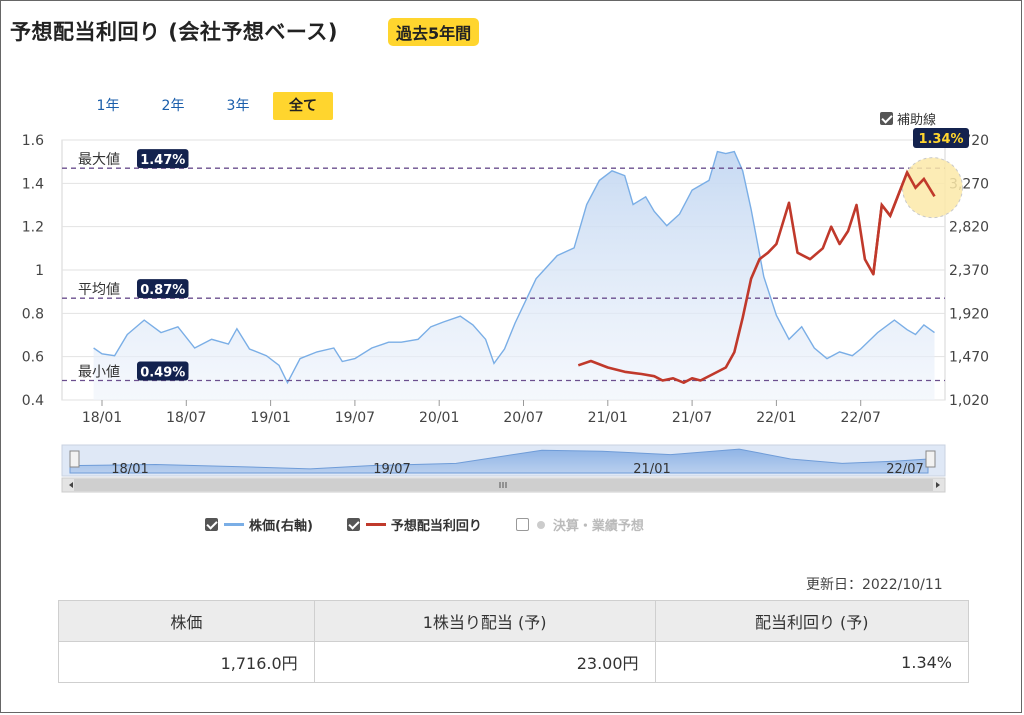  I want to click on legend-item-price: 株価(右軸), so click(259, 524).